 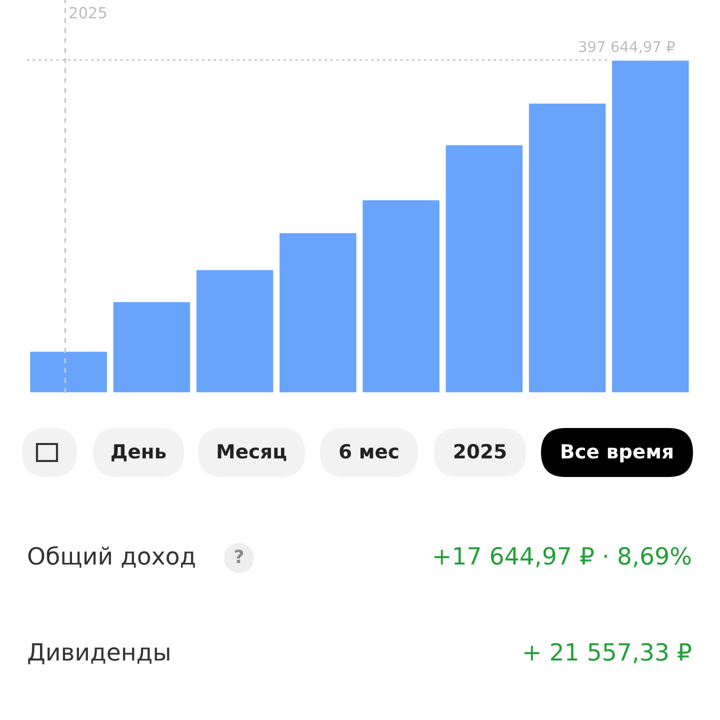 What do you see at coordinates (99, 653) in the screenshot?
I see `text: Дивиденды` at bounding box center [99, 653].